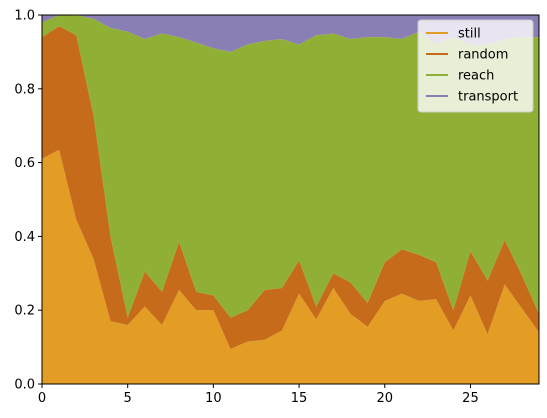 This screenshot has height=418, width=547. What do you see at coordinates (128, 398) in the screenshot?
I see `x-tick-label: 5` at bounding box center [128, 398].